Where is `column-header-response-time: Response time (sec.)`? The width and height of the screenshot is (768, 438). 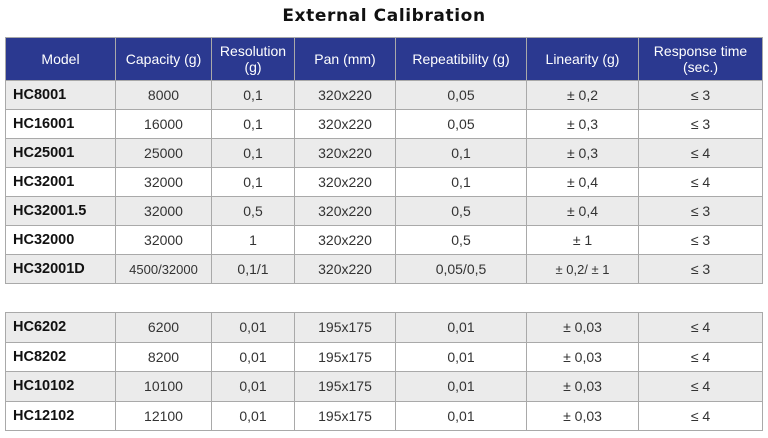 column-header-response-time: Response time (sec.) is located at coordinates (700, 59).